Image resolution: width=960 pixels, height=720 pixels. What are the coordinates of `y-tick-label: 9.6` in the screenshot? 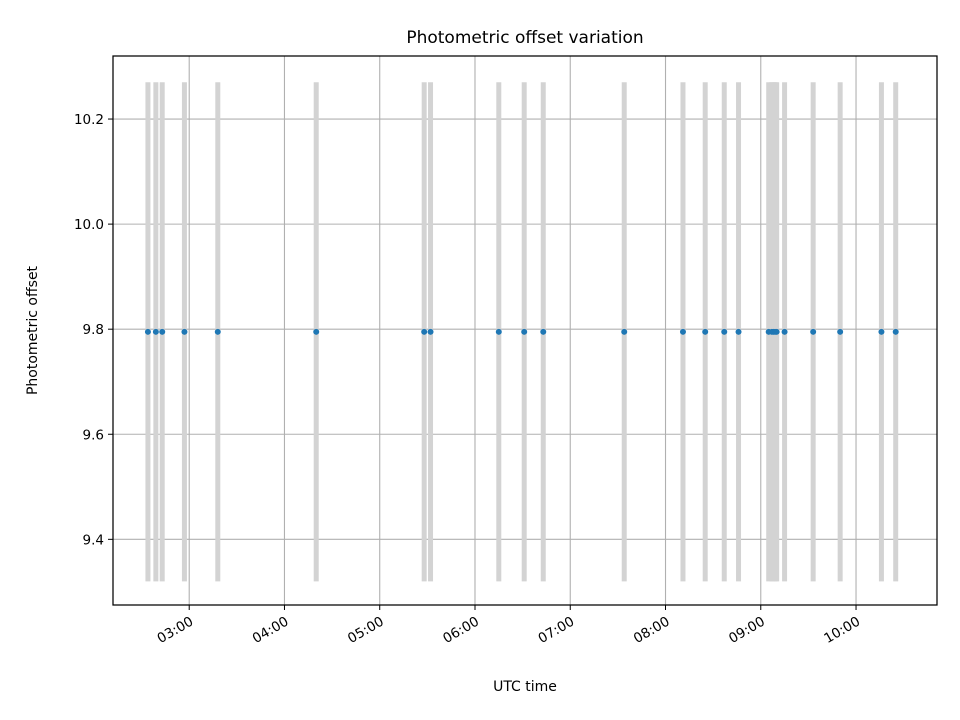 It's located at (93, 435).